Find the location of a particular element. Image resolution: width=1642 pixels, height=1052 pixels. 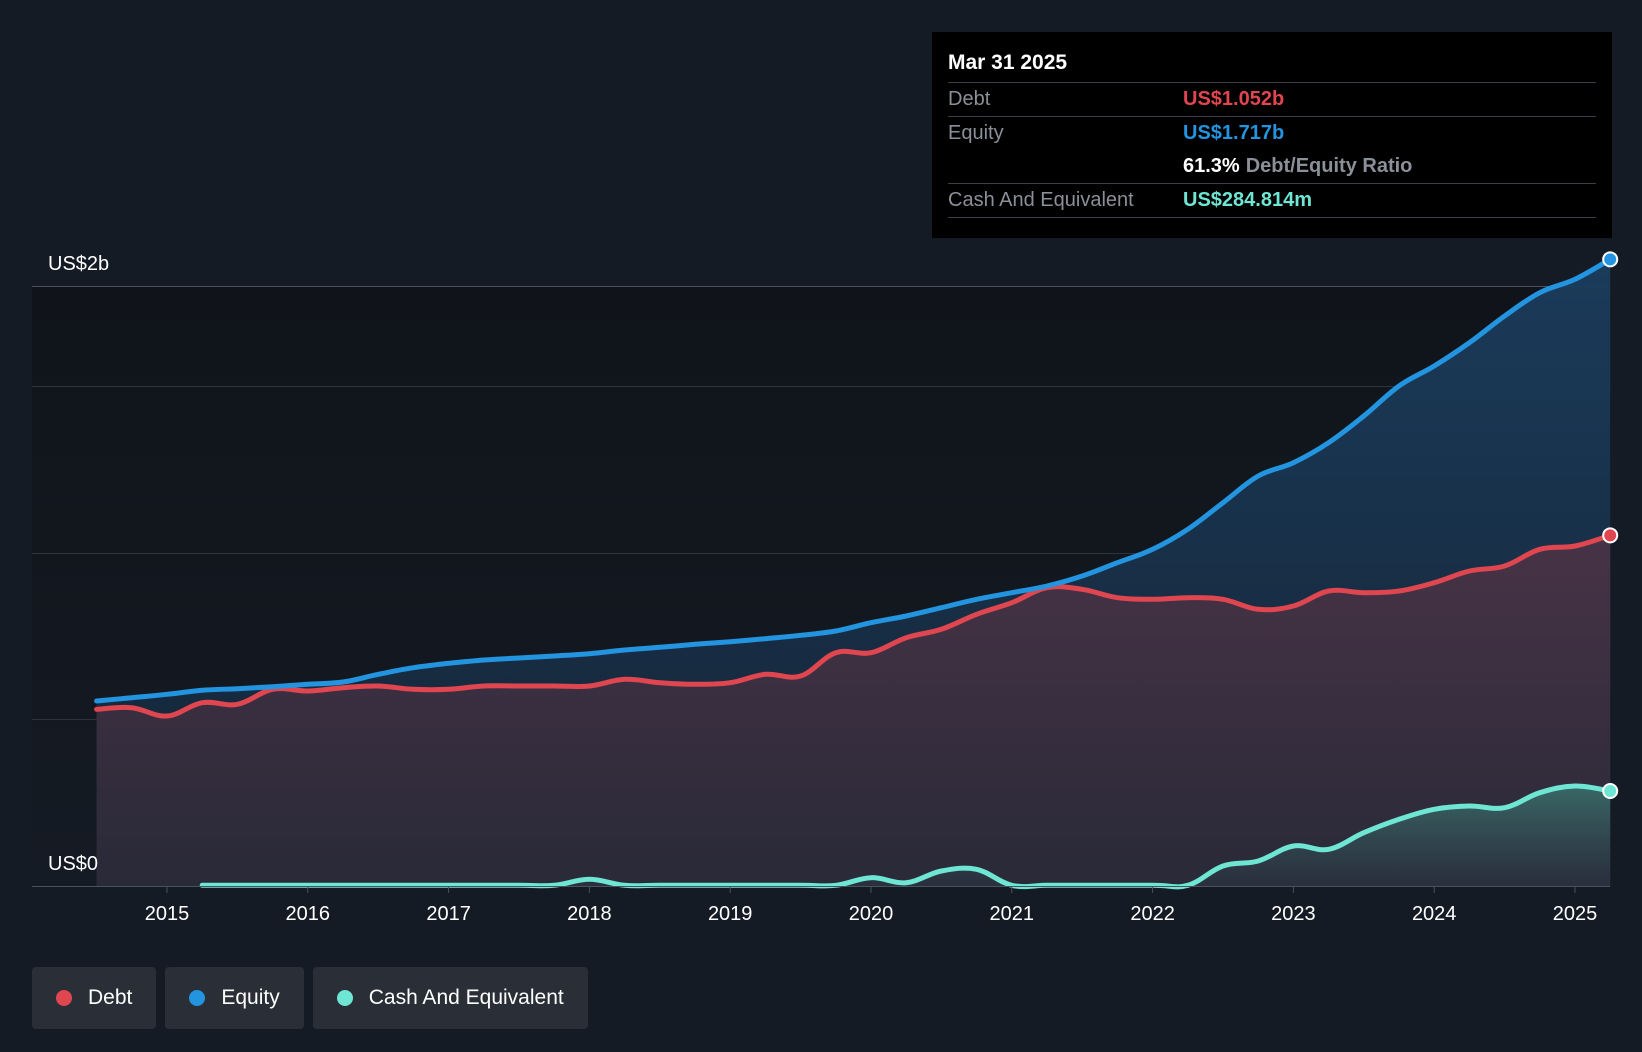

cash-dot-icon is located at coordinates (344, 998).